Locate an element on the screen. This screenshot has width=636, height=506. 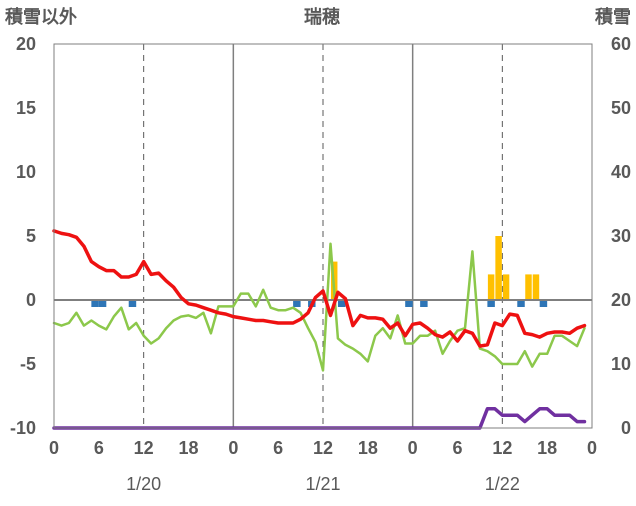
left-y-tick-label: 15 is located at coordinates (26, 108).